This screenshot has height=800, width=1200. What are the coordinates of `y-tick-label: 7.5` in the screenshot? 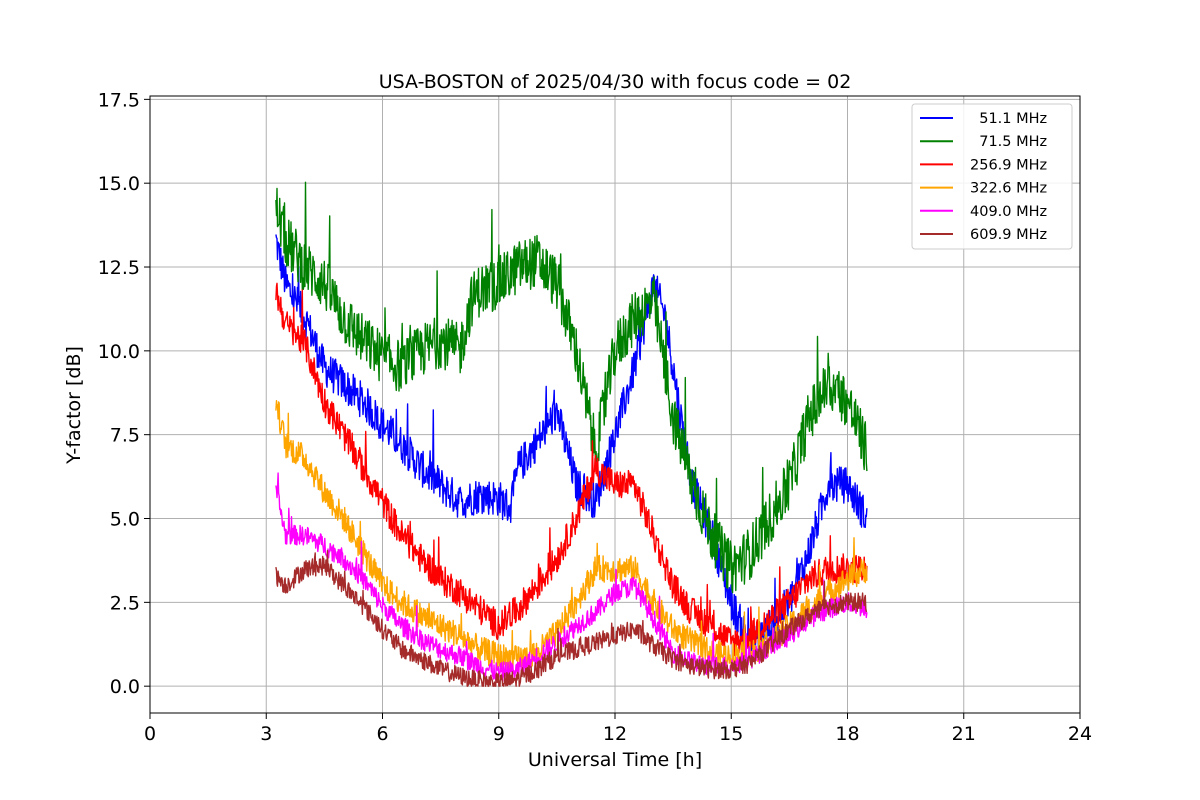 It's located at (125, 436).